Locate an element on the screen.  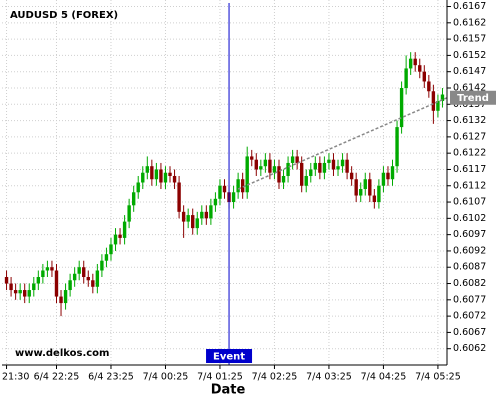
x-tick-label: 7/4 01:25 is located at coordinates (220, 377).